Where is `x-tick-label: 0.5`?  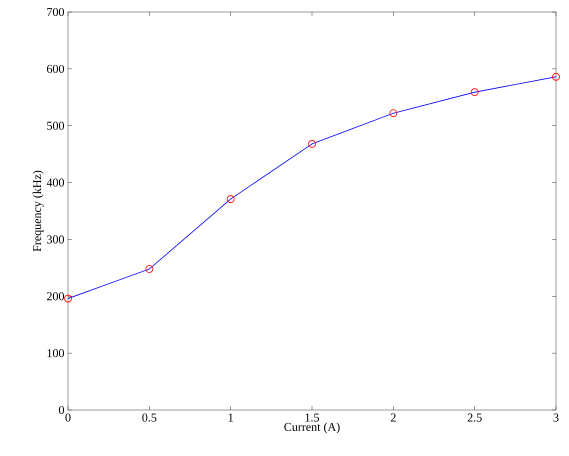 x-tick-label: 0.5 is located at coordinates (149, 418).